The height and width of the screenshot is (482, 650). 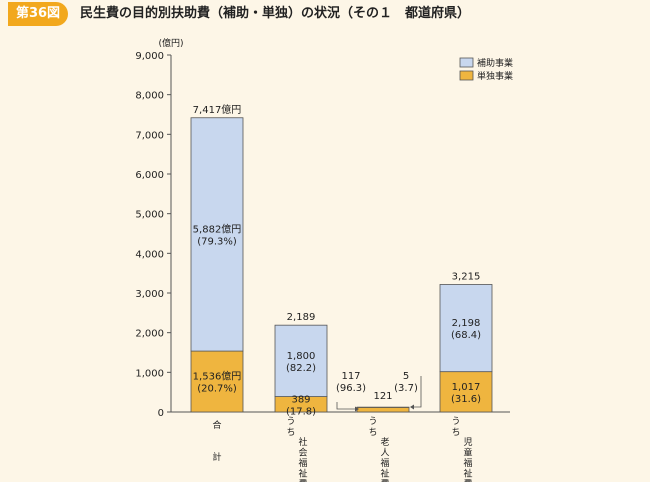 I want to click on segment-label-subsidized: (79.3%), so click(x=217, y=241).